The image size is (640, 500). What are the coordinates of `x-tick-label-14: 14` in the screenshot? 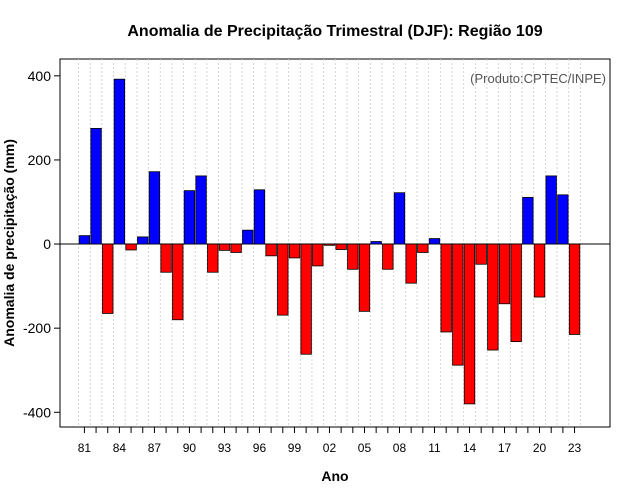 It's located at (470, 448).